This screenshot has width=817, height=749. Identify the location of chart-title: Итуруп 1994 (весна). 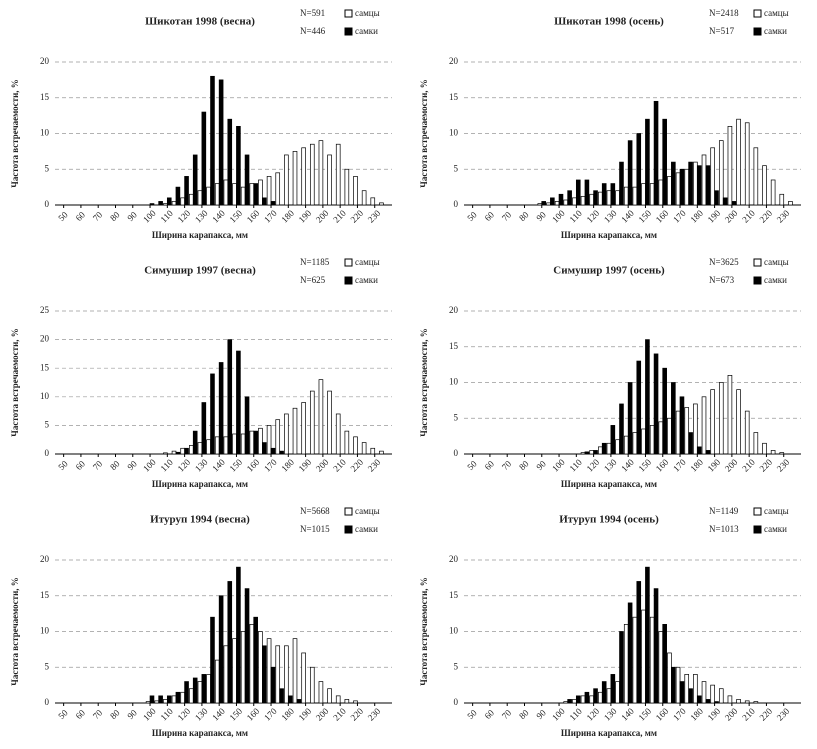
(200, 520).